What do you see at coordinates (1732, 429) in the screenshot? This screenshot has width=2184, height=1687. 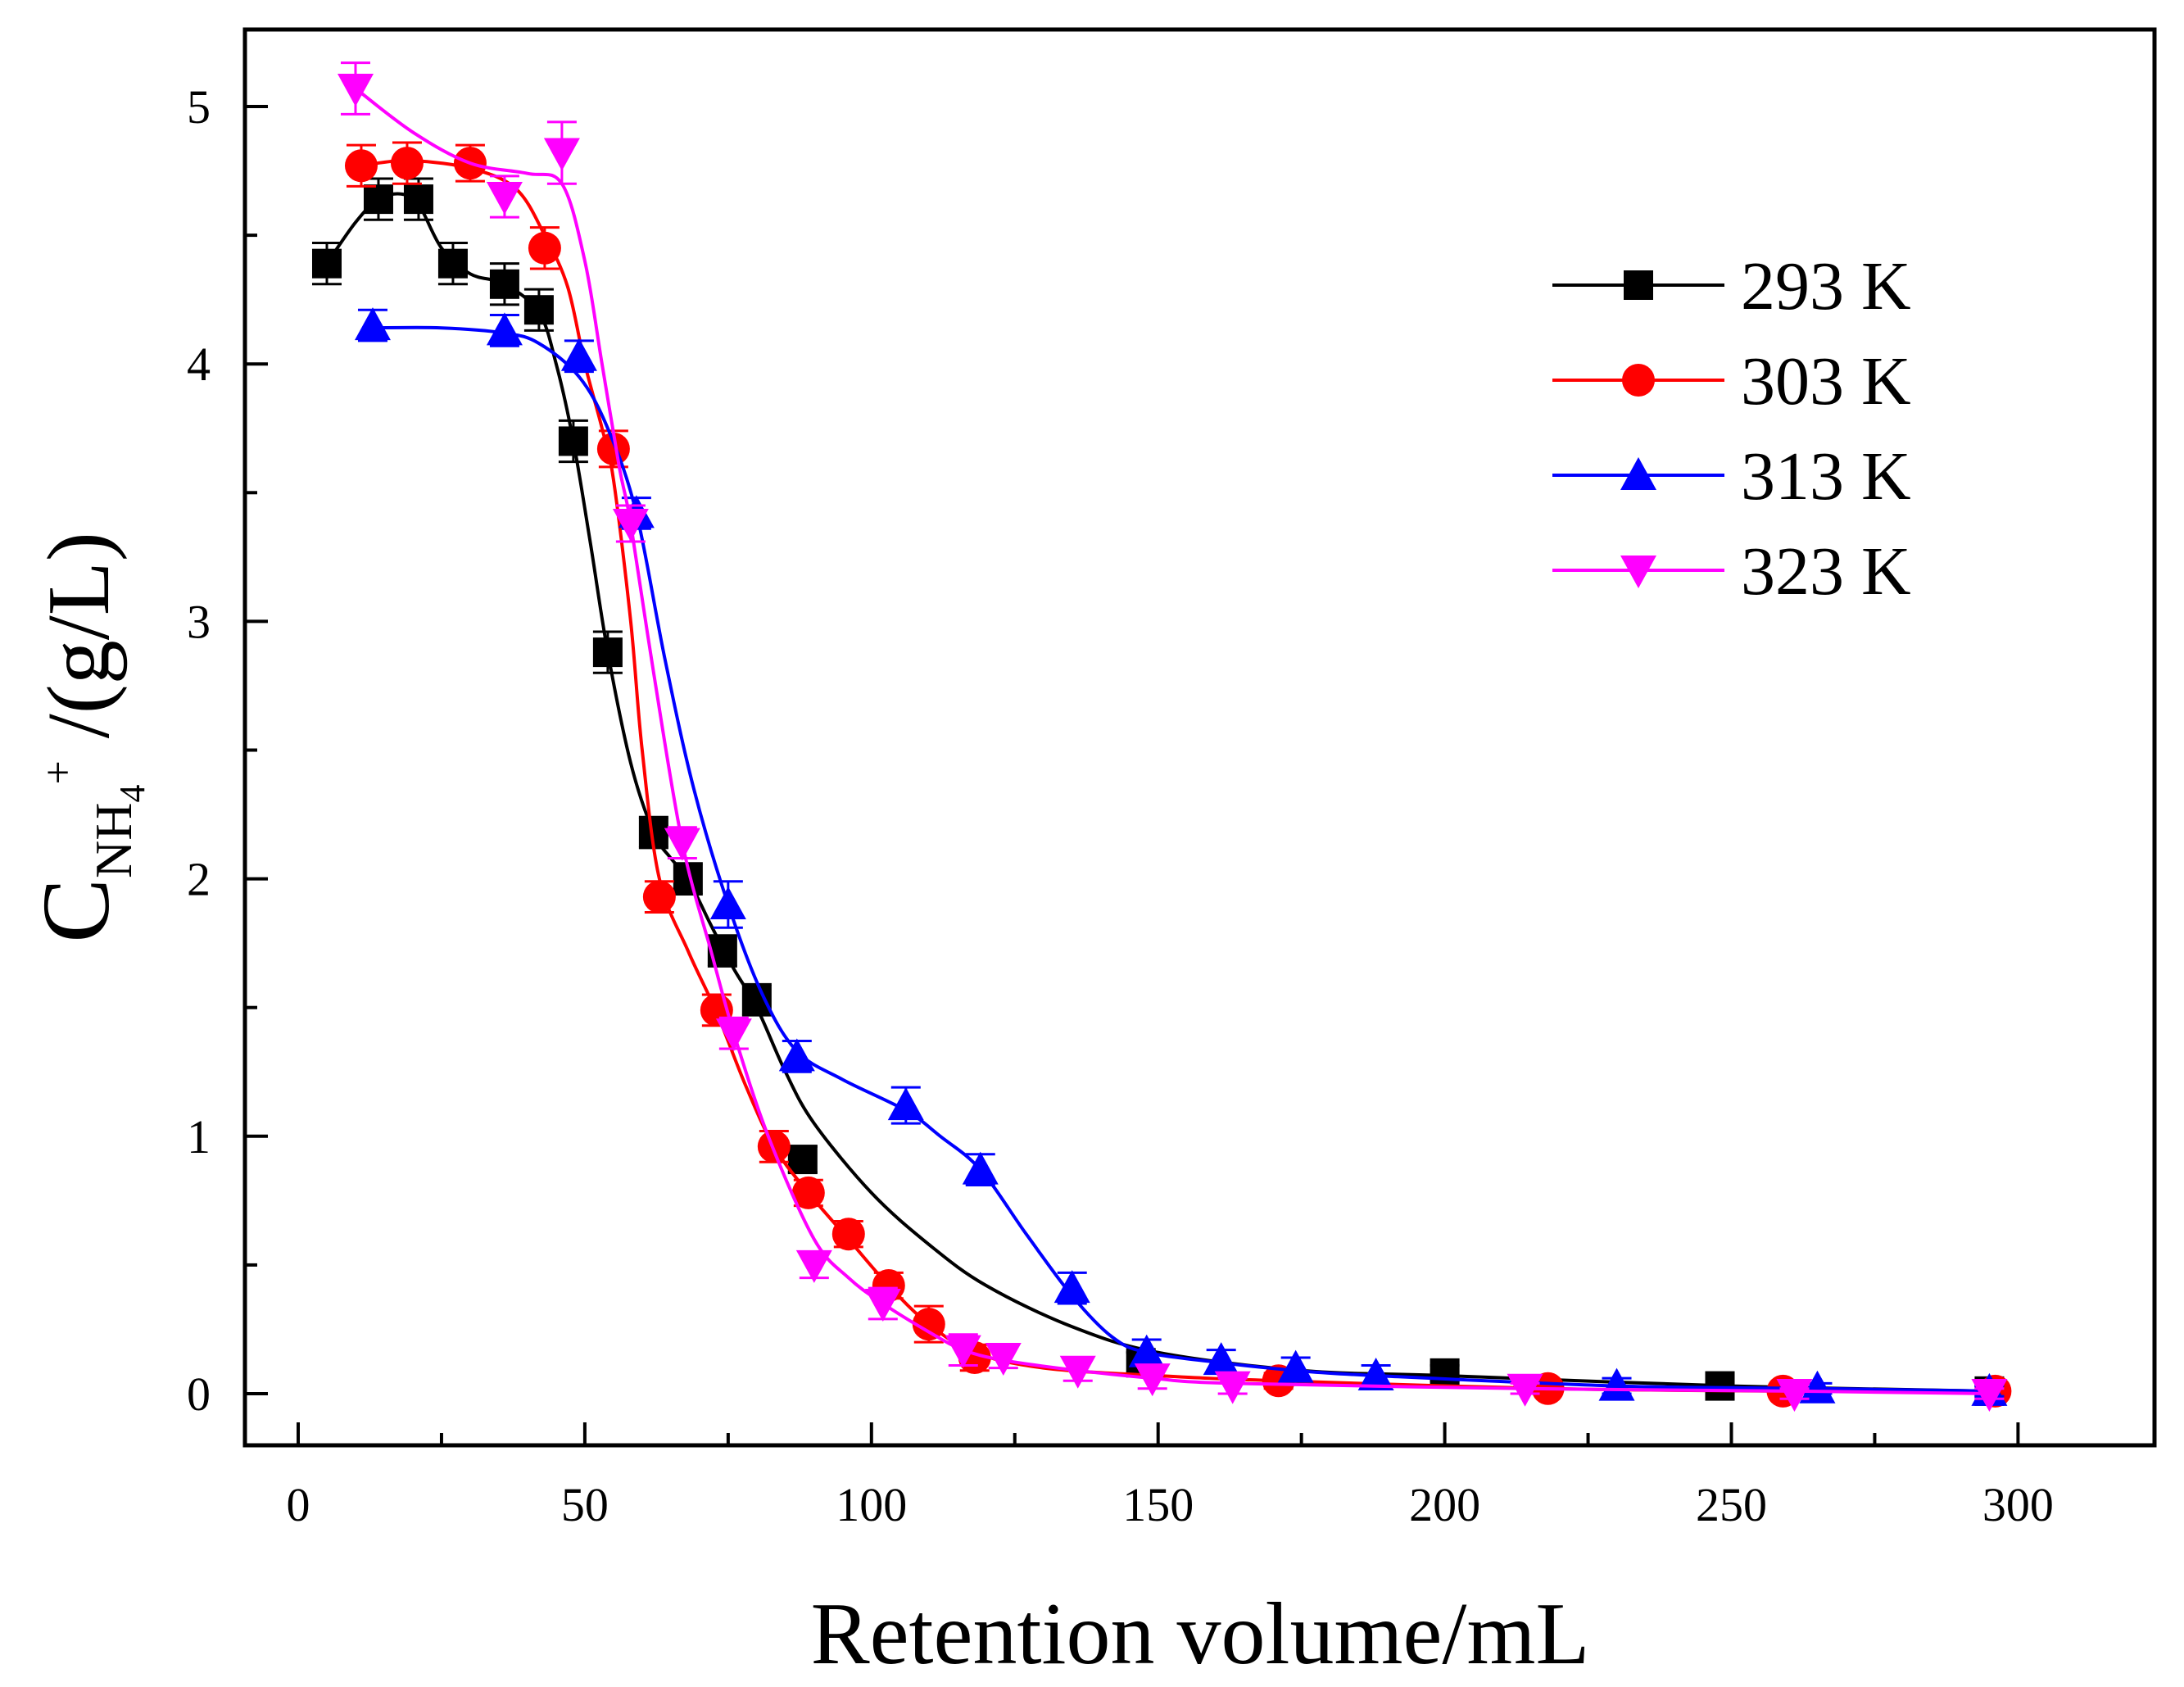 I see `legend: 293 K 303 K 313 K 323 K` at bounding box center [1732, 429].